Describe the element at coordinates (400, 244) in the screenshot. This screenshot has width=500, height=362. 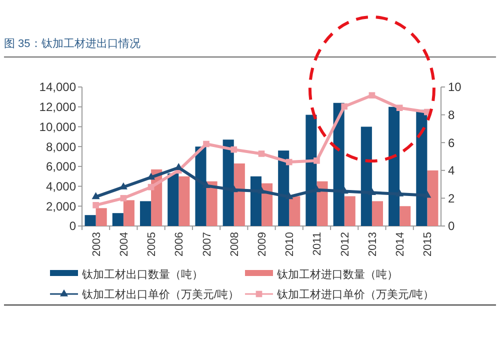
I see `x-tick-label: 2014` at that location.